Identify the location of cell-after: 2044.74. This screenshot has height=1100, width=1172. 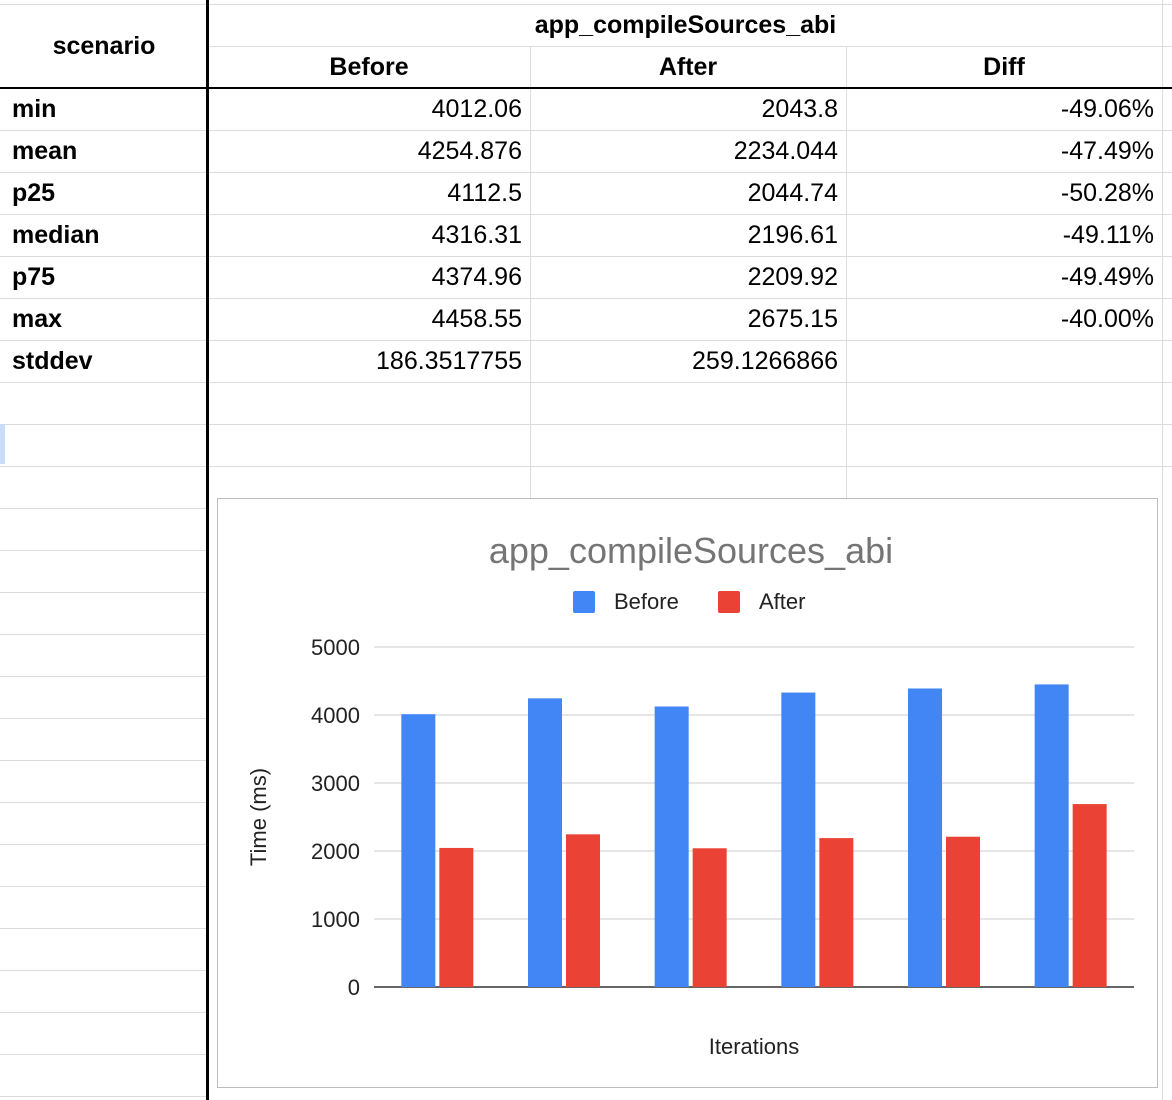
(792, 192).